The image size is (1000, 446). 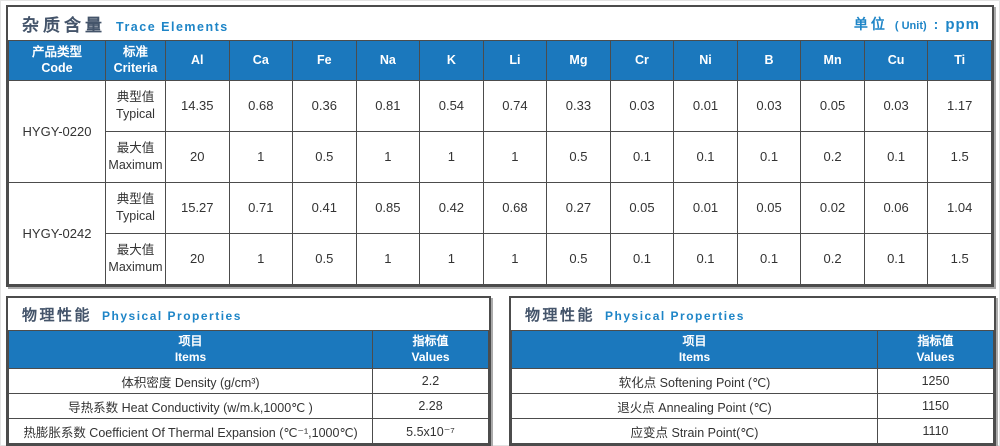 I want to click on value-cell: 15.27, so click(x=197, y=207).